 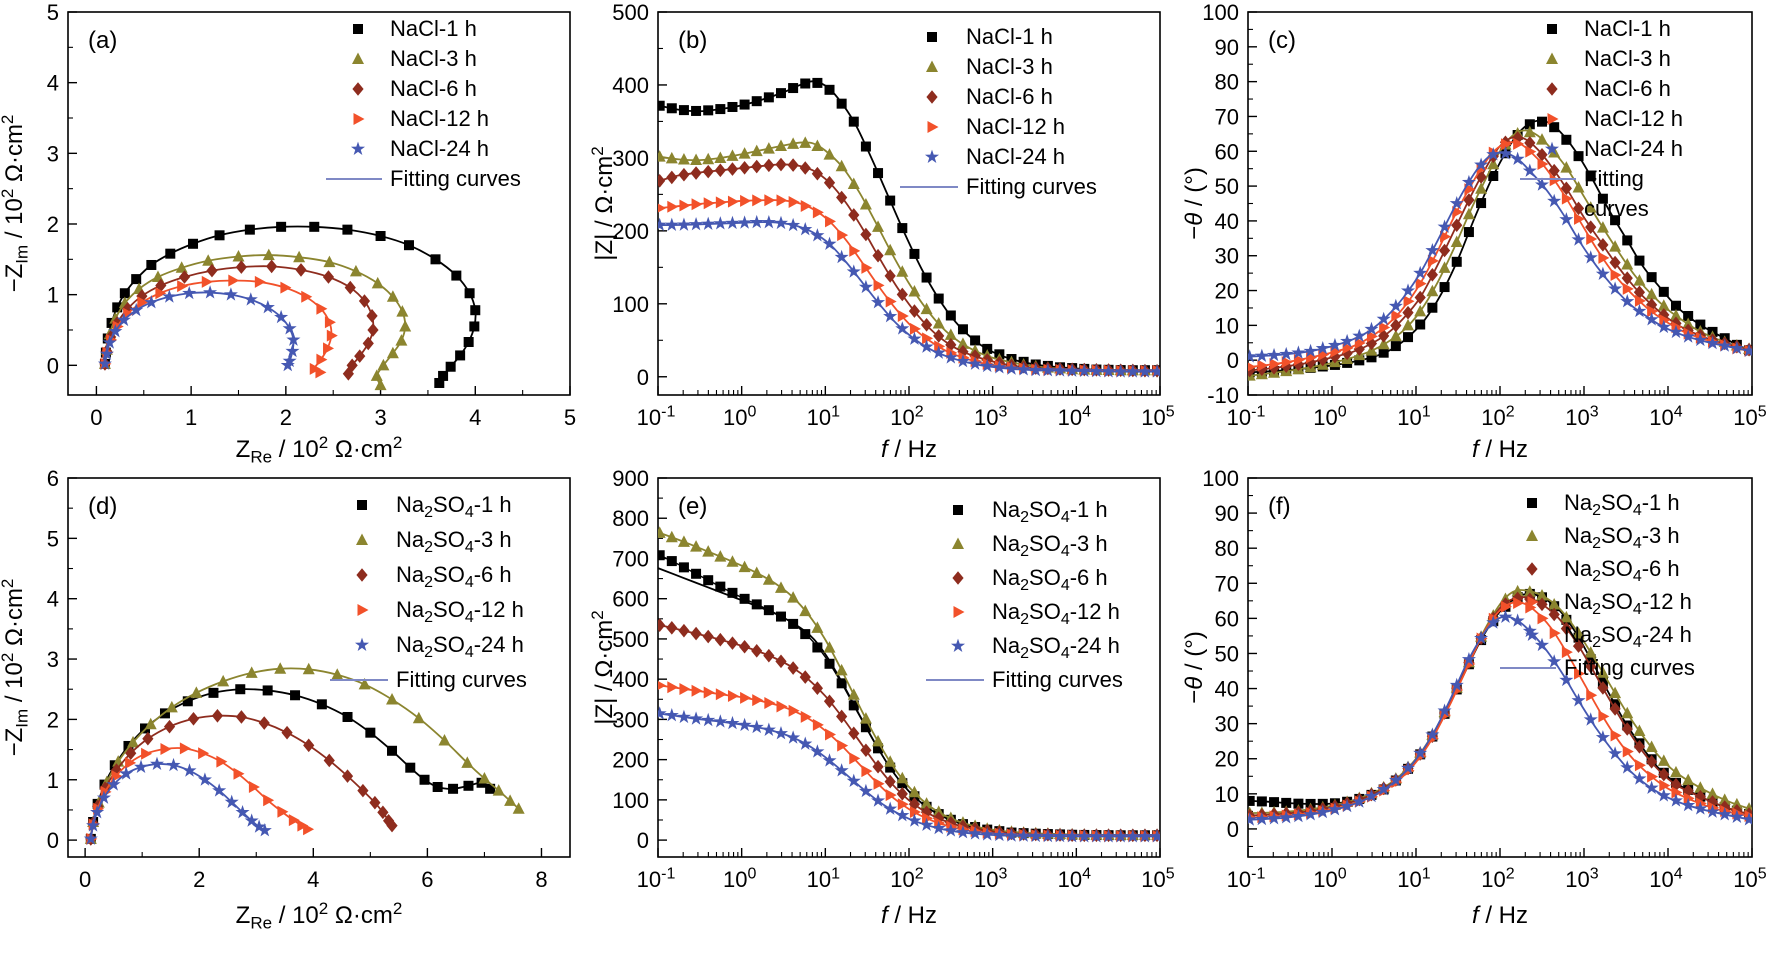 I want to click on series-group-c, so click(x=1500, y=248).